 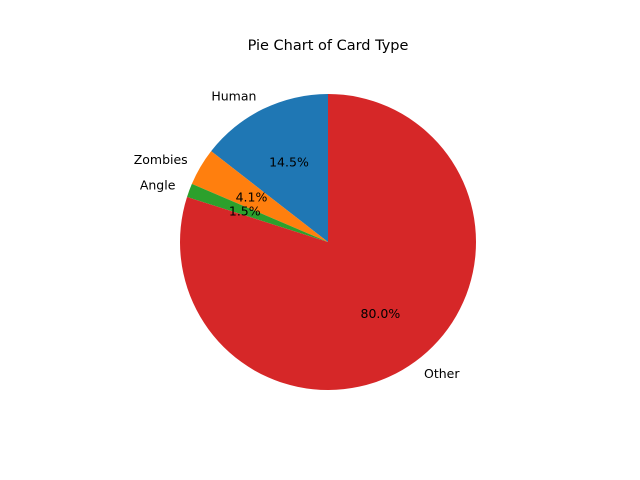 I want to click on pie-slice-human, so click(x=269, y=168).